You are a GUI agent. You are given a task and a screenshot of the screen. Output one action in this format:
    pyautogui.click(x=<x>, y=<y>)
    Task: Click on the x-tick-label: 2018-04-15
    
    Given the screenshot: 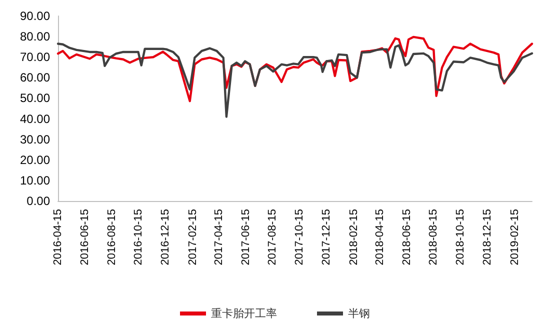 What is the action you would take?
    pyautogui.click(x=380, y=237)
    